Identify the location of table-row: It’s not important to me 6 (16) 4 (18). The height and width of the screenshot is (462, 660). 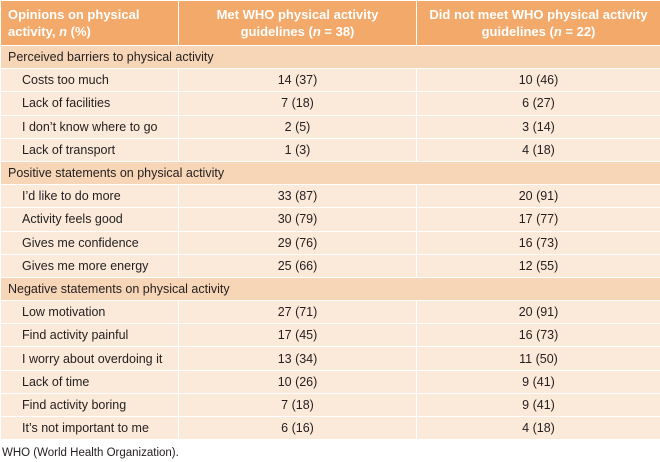
(330, 428).